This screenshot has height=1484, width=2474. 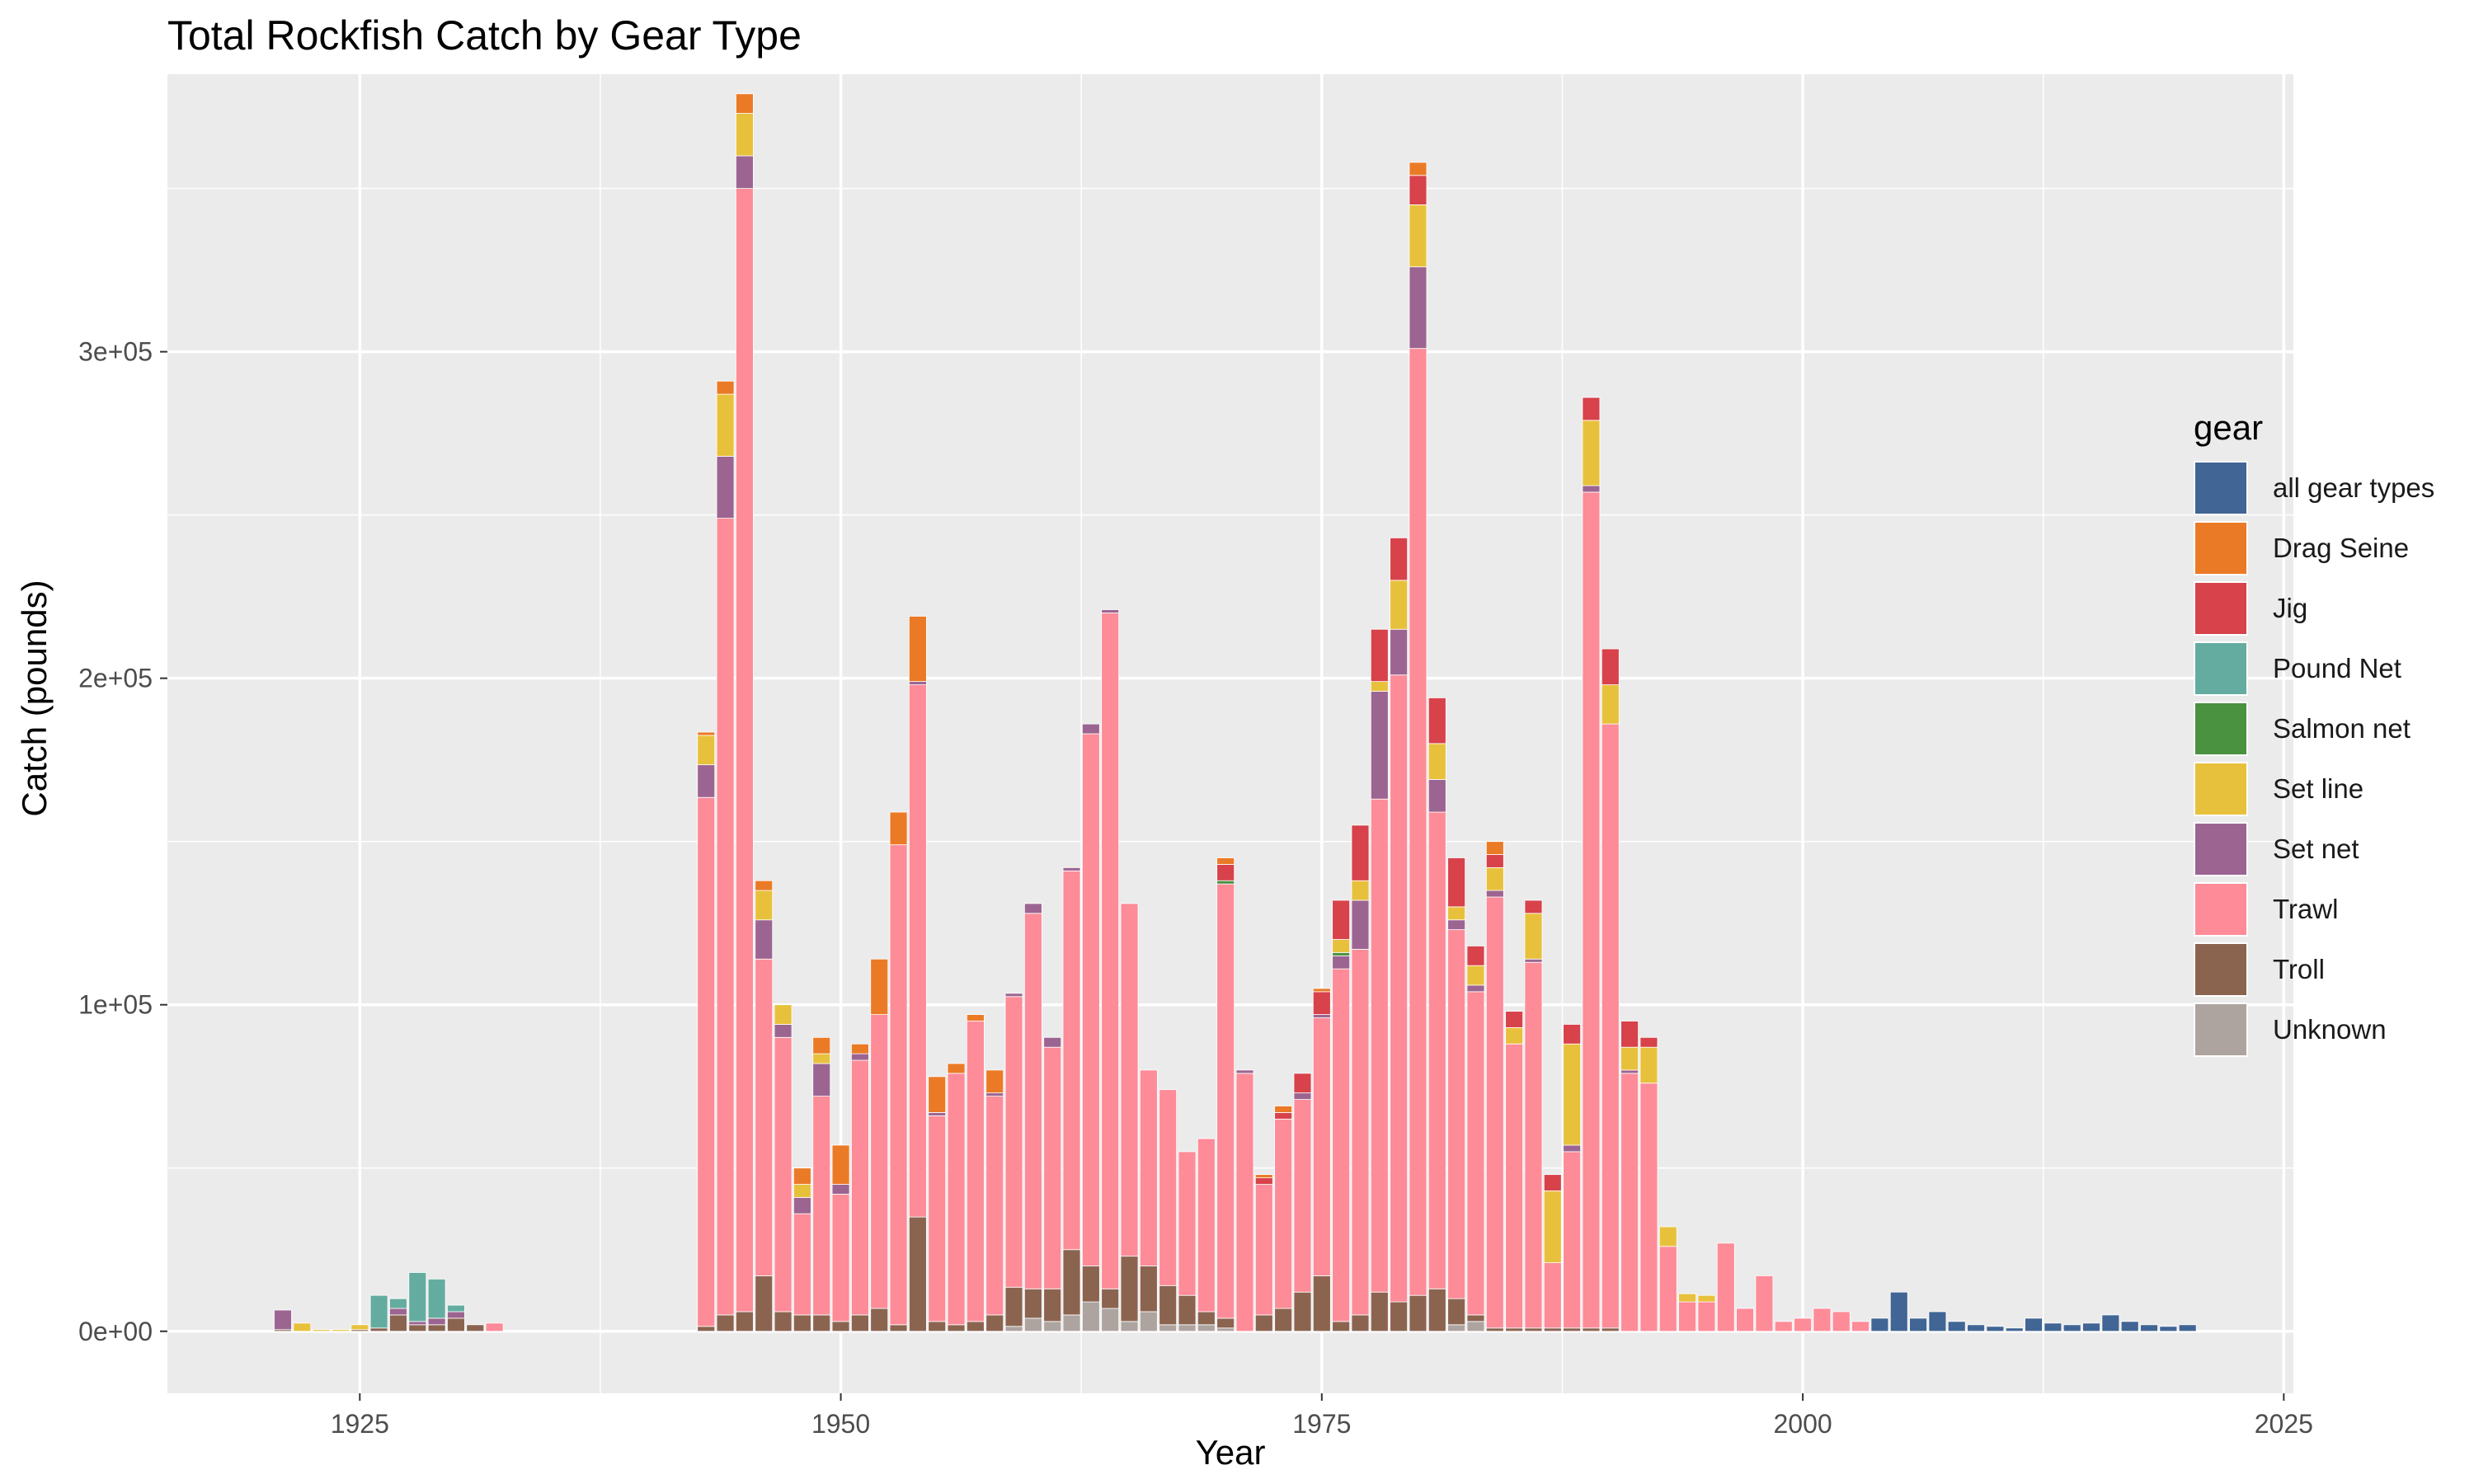 What do you see at coordinates (115, 1331) in the screenshot?
I see `y-tick-label: 0e+00` at bounding box center [115, 1331].